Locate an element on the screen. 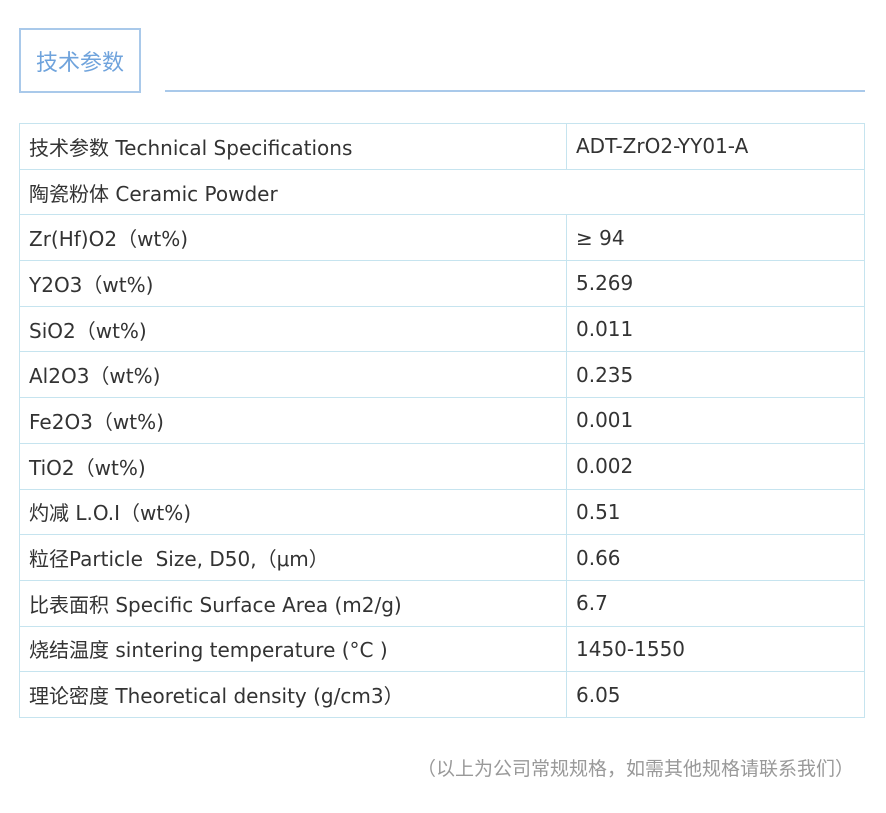 This screenshot has height=813, width=886. table-cell: 陶瓷粉体 Ceramic Powder is located at coordinates (442, 192).